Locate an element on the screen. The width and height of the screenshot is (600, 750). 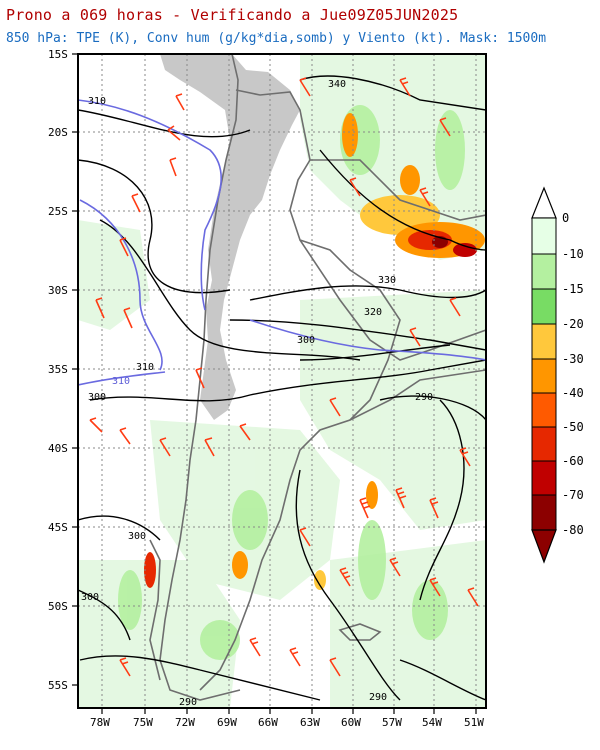
lon-tick-label: 57W is located at coordinates (392, 722).